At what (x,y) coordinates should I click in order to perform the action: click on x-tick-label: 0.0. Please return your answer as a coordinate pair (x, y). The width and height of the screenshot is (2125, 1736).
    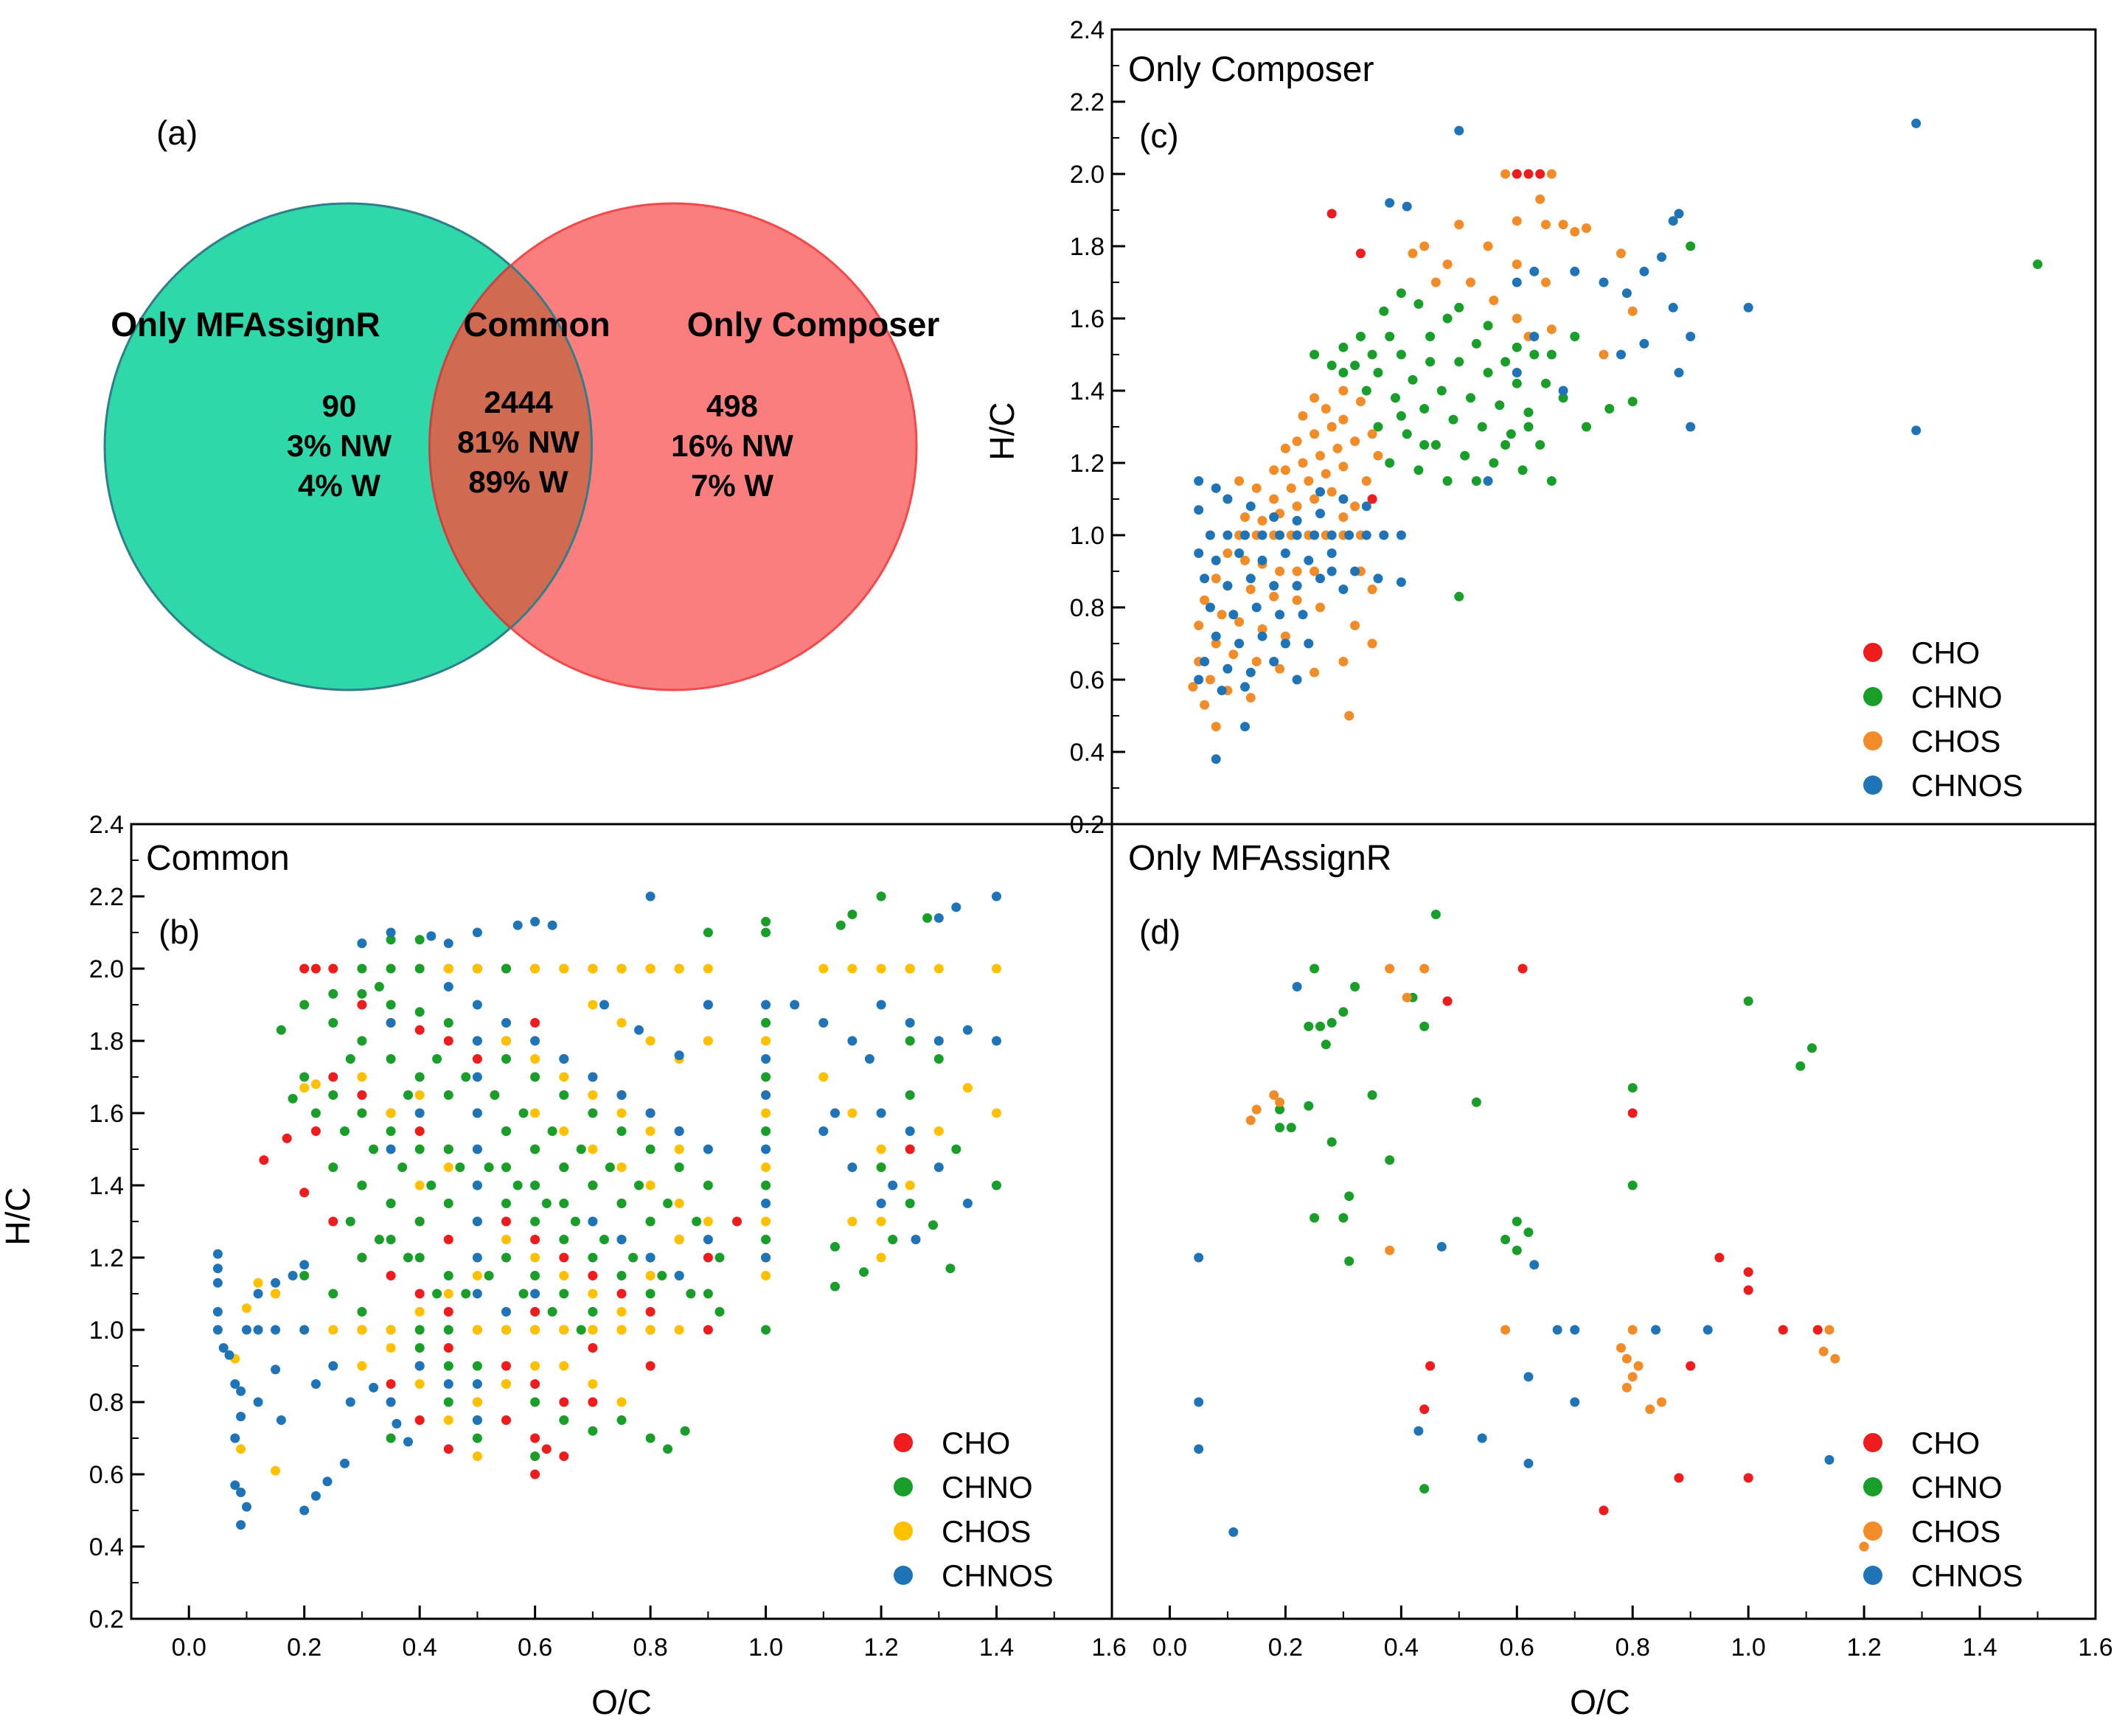
    Looking at the image, I should click on (189, 1648).